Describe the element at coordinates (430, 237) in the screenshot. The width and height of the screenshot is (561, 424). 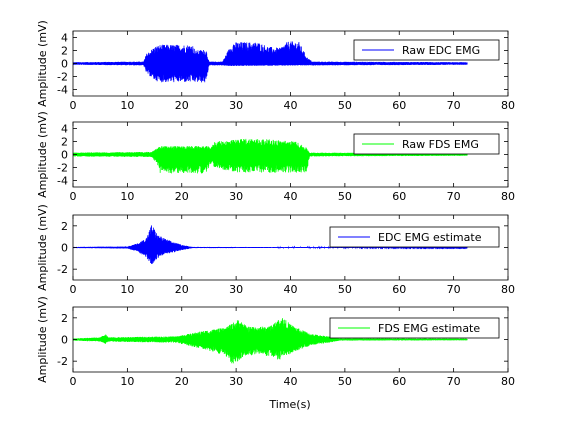
I see `legend-label: EDC EMG estimate` at that location.